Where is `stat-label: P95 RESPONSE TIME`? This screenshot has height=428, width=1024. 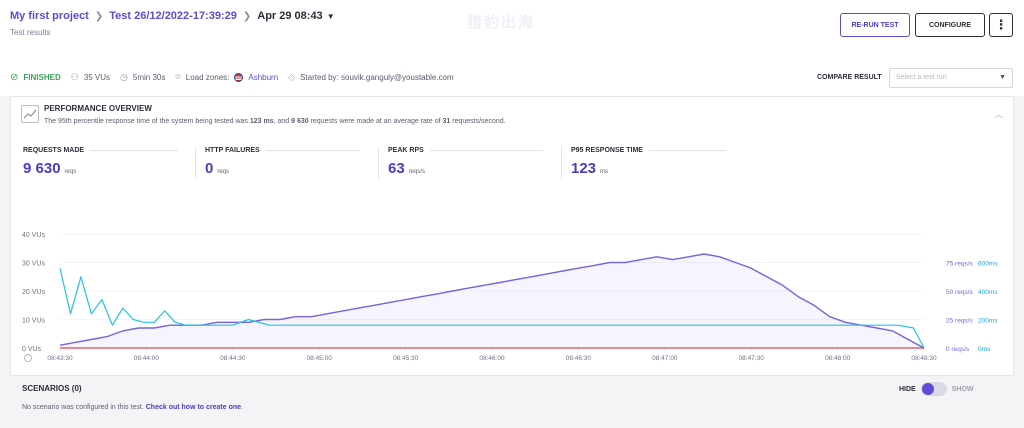 stat-label: P95 RESPONSE TIME is located at coordinates (648, 150).